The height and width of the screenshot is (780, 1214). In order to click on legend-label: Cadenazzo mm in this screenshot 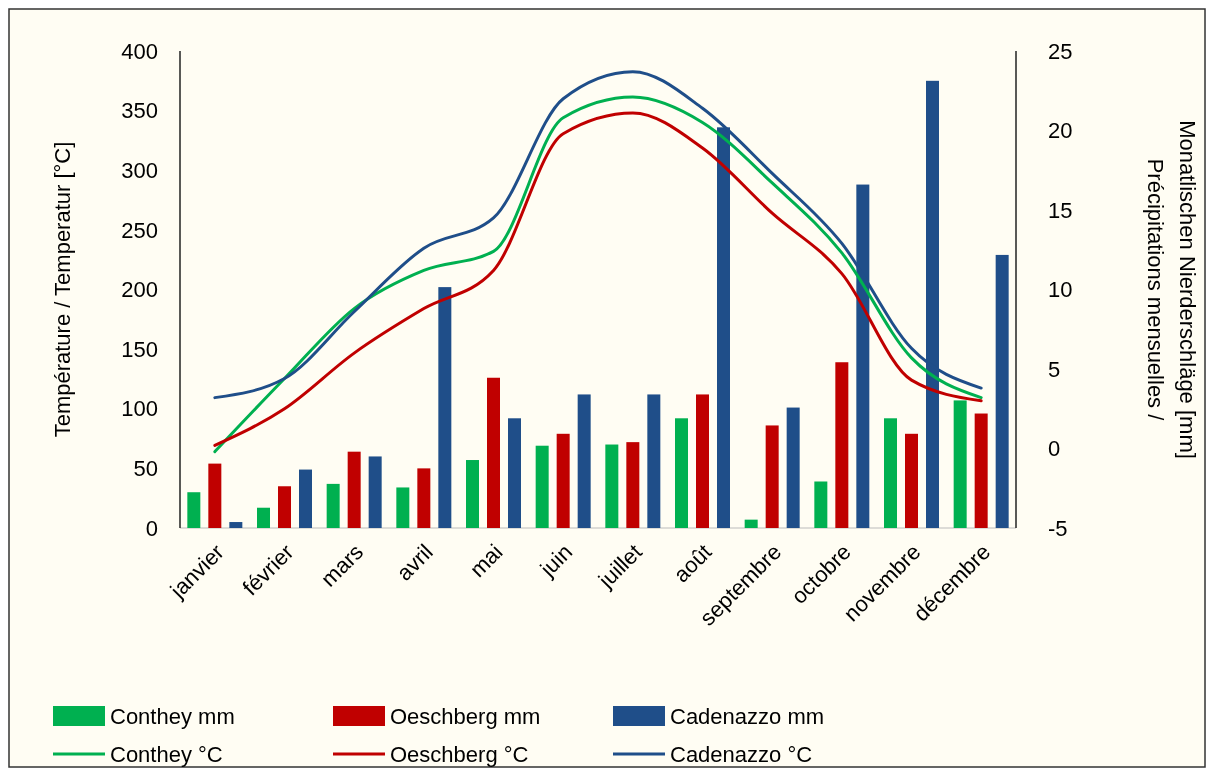, I will do `click(747, 716)`.